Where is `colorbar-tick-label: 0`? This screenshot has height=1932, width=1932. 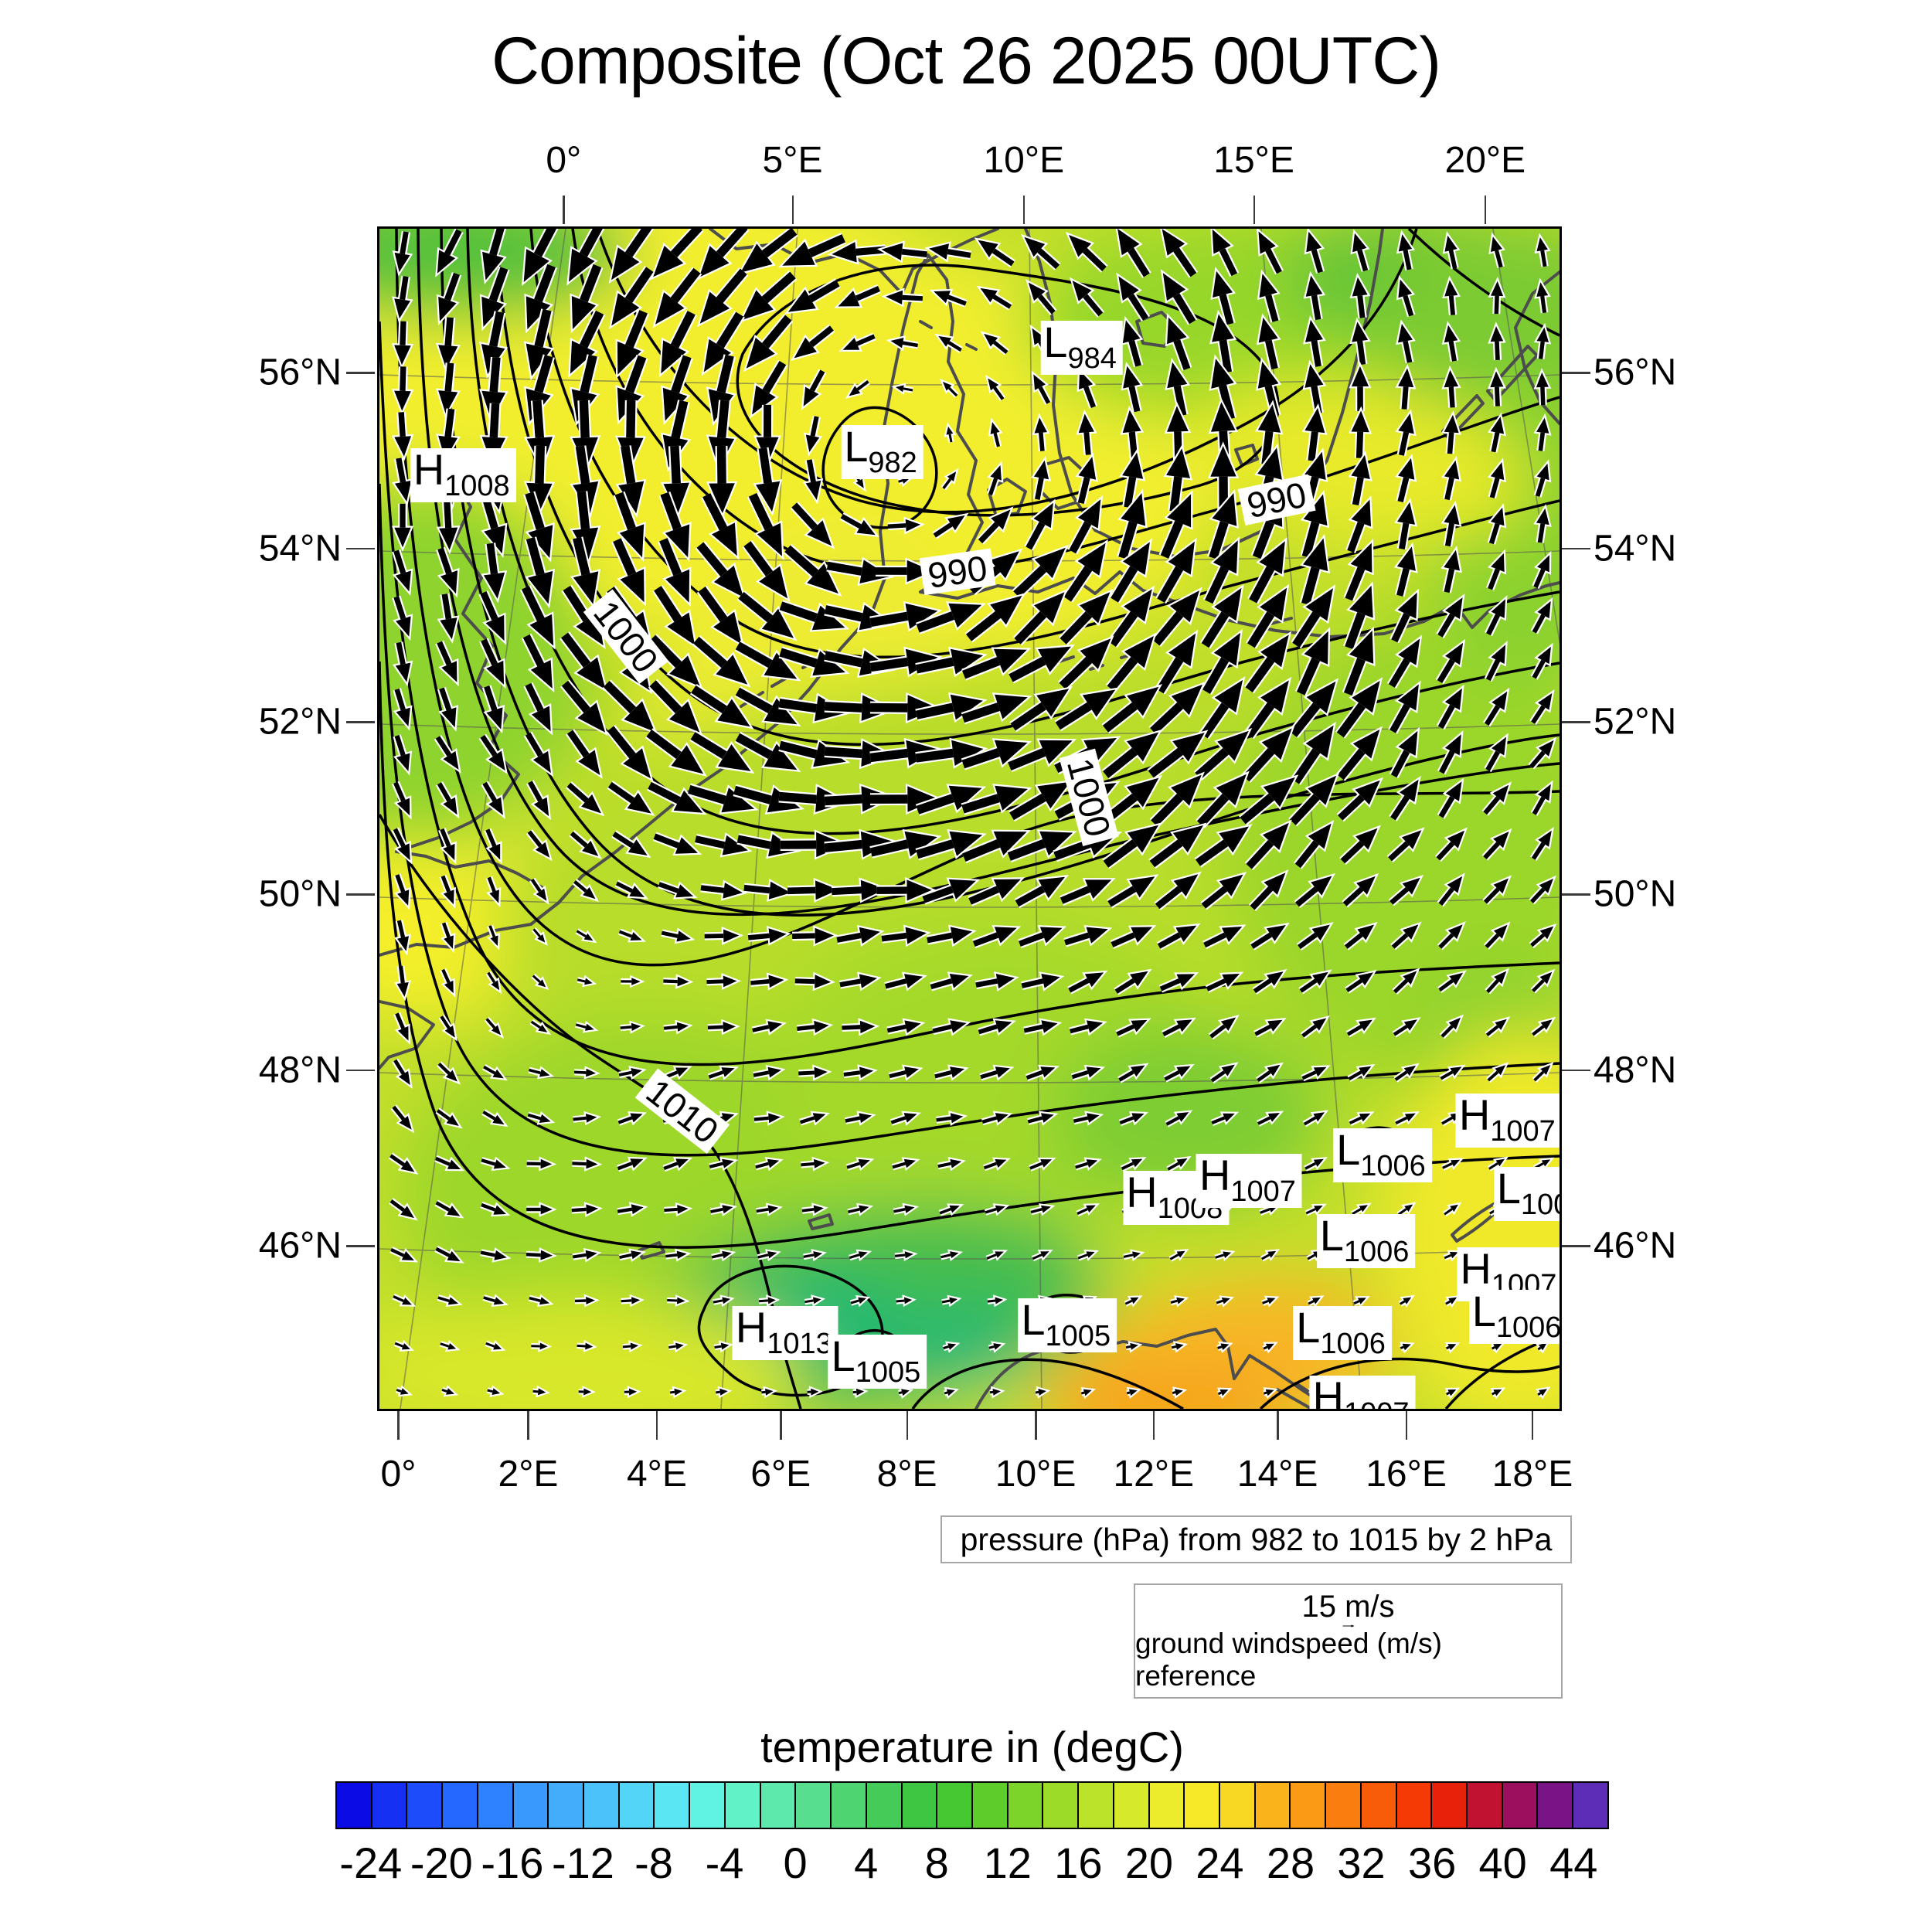 colorbar-tick-label: 0 is located at coordinates (795, 1863).